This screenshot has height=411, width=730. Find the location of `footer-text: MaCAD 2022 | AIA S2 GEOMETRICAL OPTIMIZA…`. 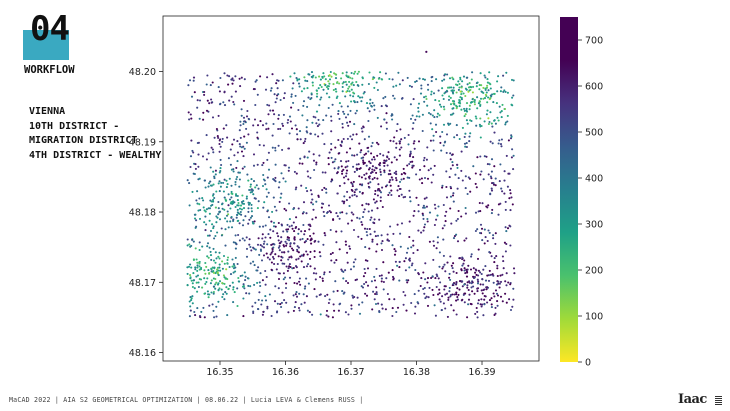

footer-text: MaCAD 2022 | AIA S2 GEOMETRICAL OPTIMIZA… is located at coordinates (186, 400).